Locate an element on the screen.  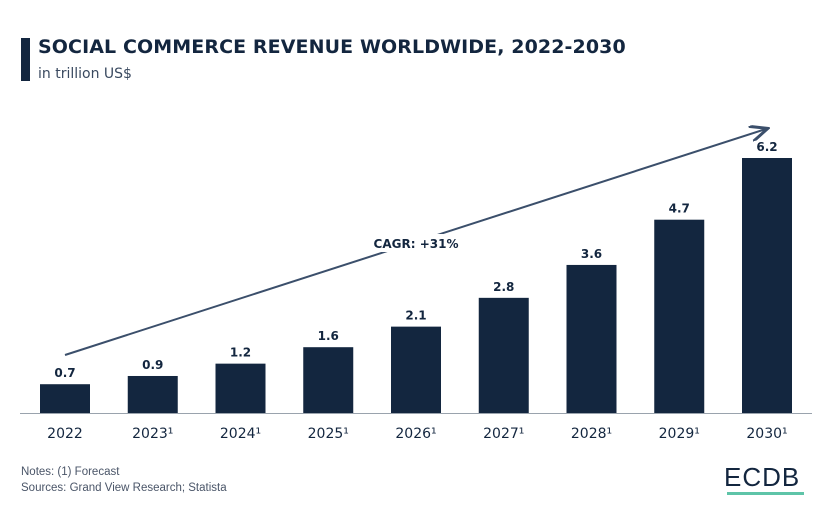
x-tick-label-1: 2023¹ is located at coordinates (152, 434).